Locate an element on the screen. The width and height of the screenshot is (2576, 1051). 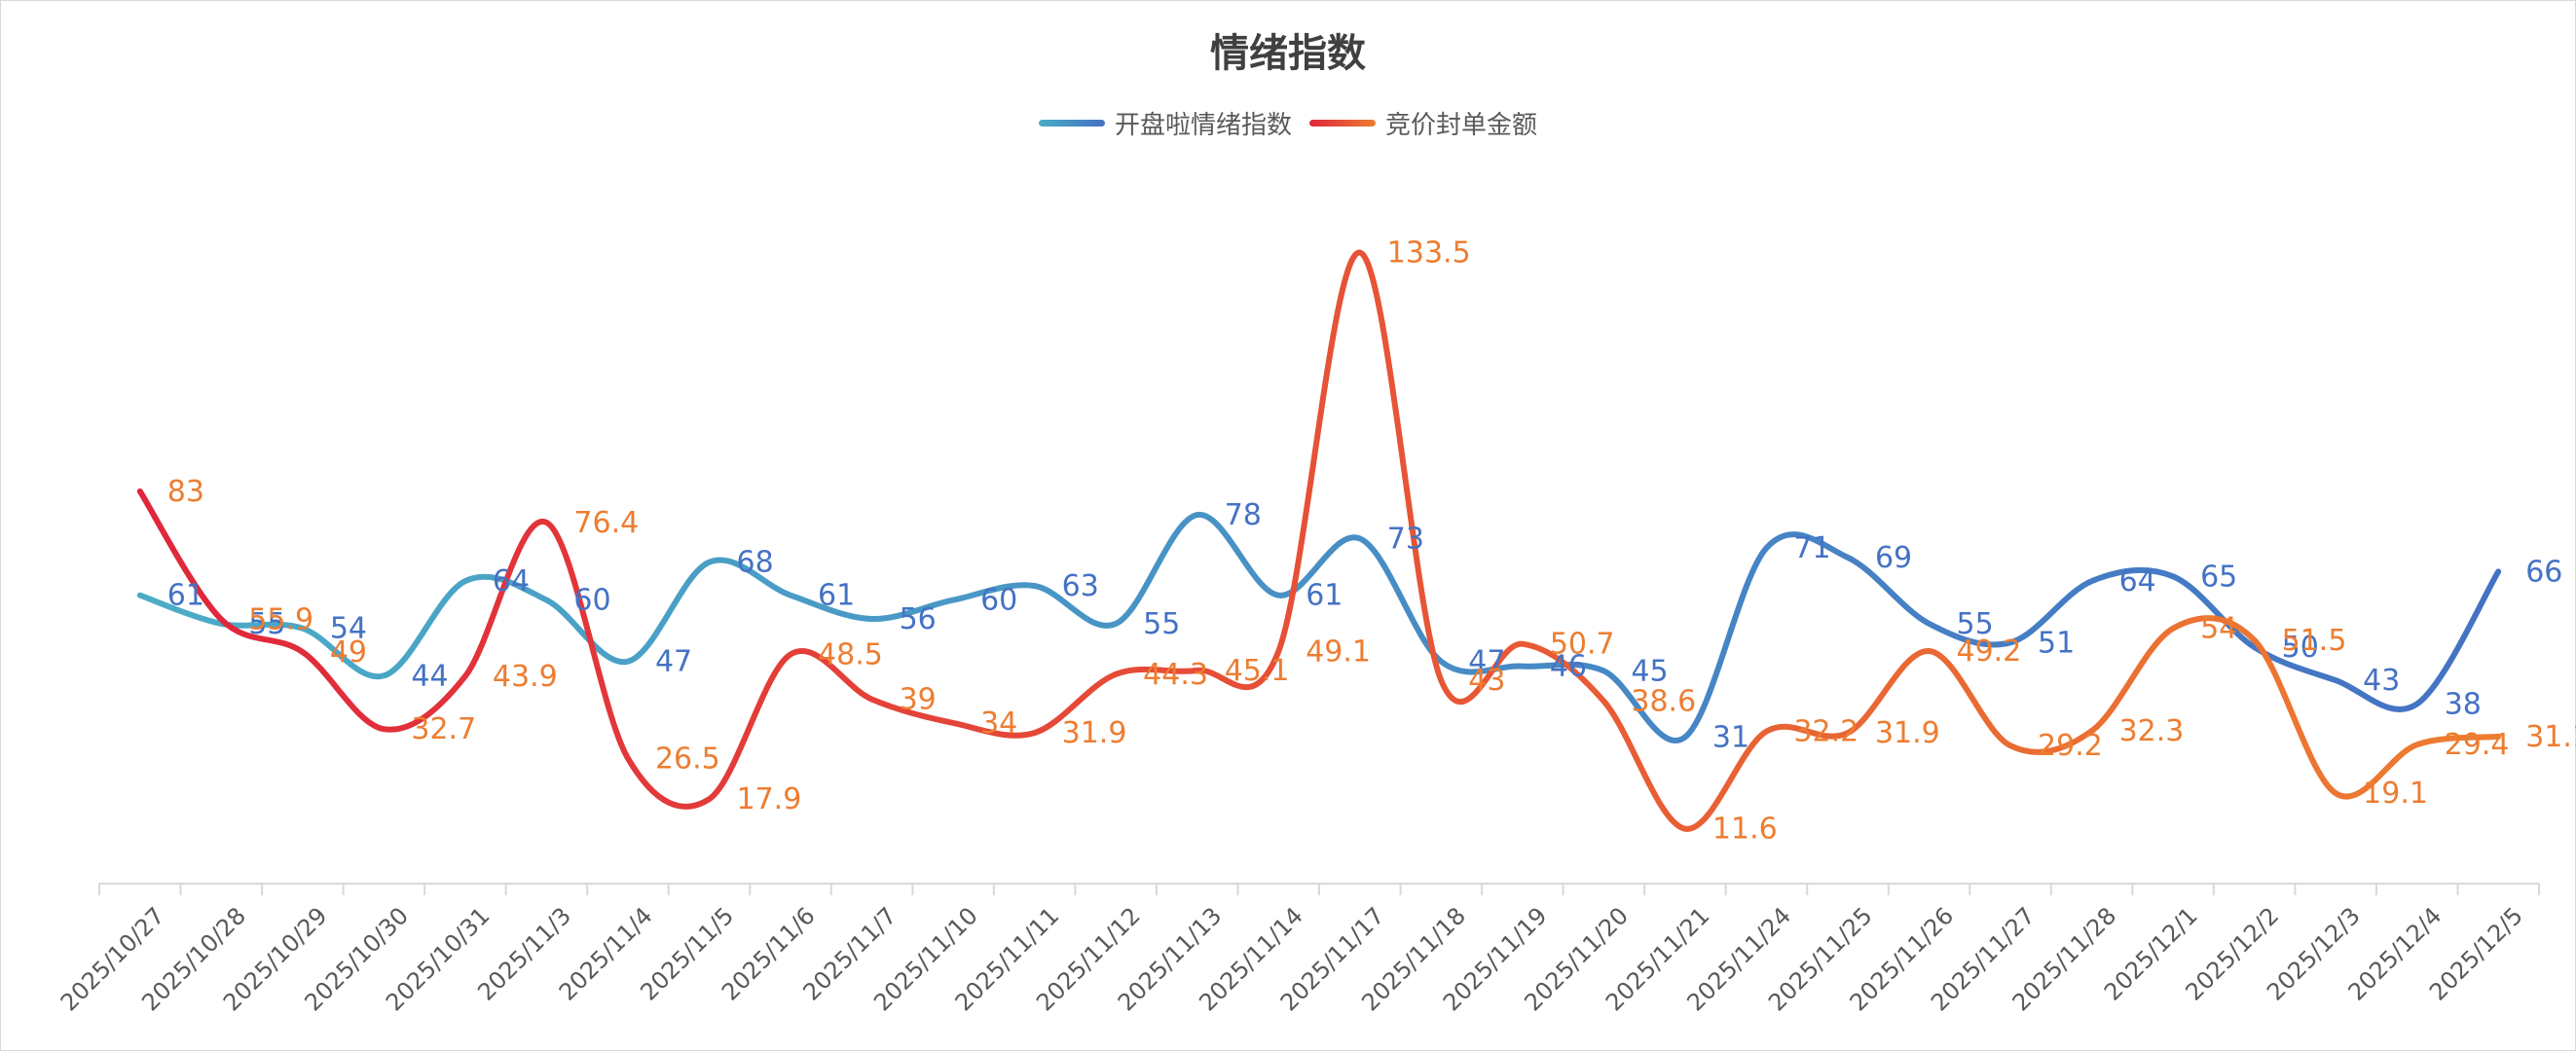
legend: 开盘啦情绪指数 竞价封单金额 is located at coordinates (1288, 123).